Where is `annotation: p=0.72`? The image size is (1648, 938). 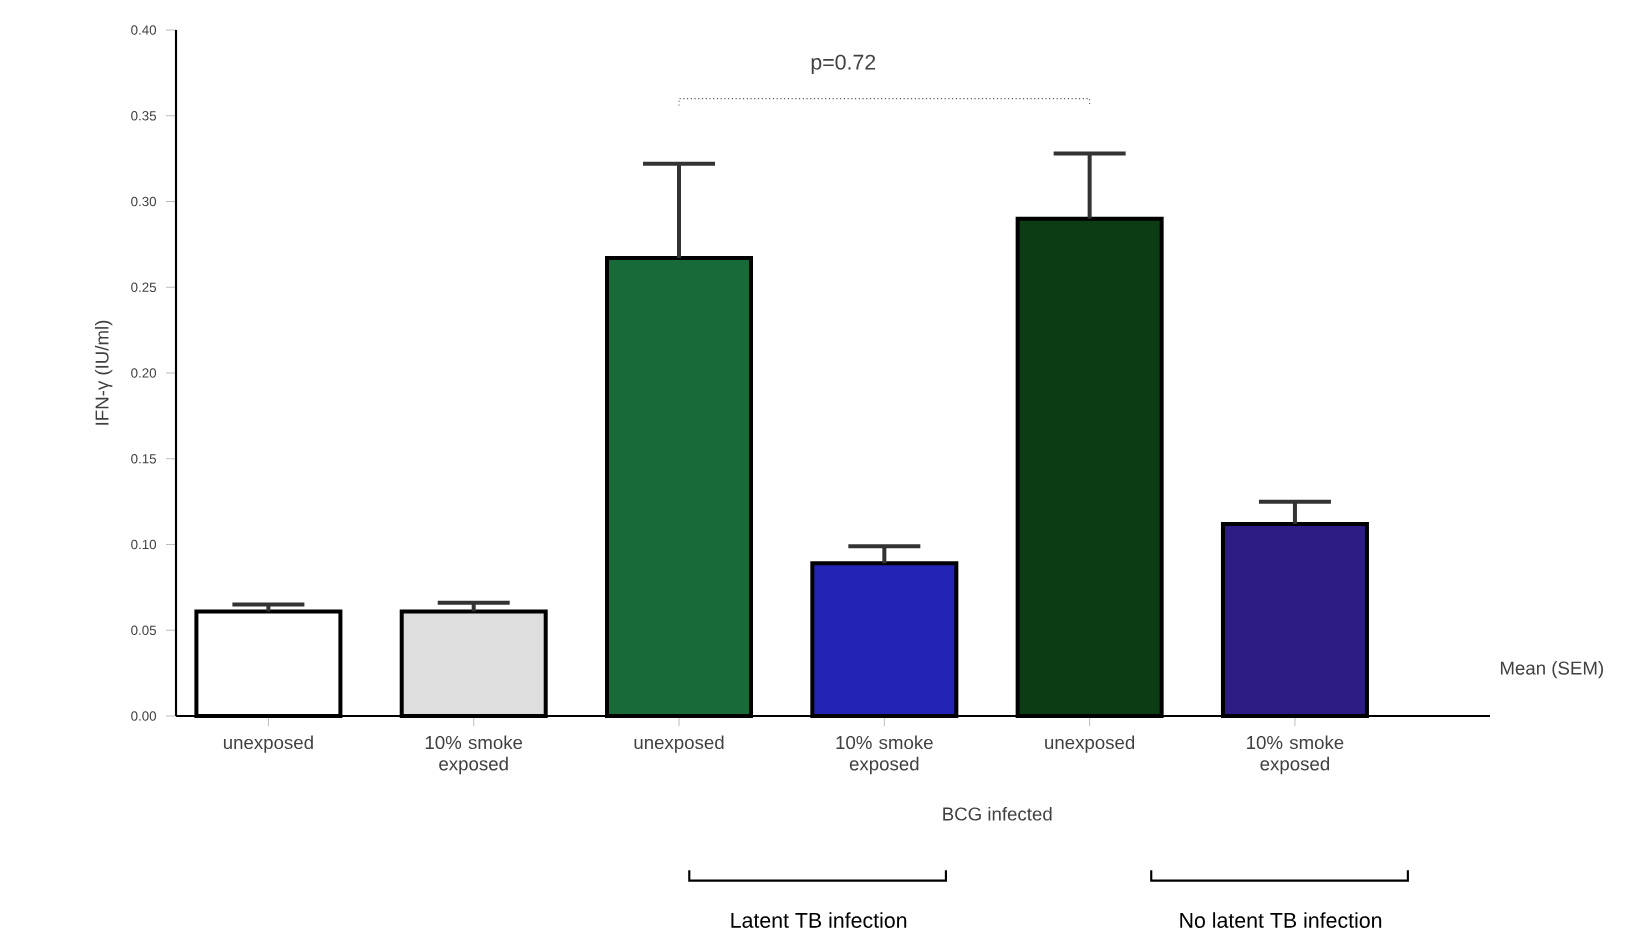 annotation: p=0.72 is located at coordinates (843, 64).